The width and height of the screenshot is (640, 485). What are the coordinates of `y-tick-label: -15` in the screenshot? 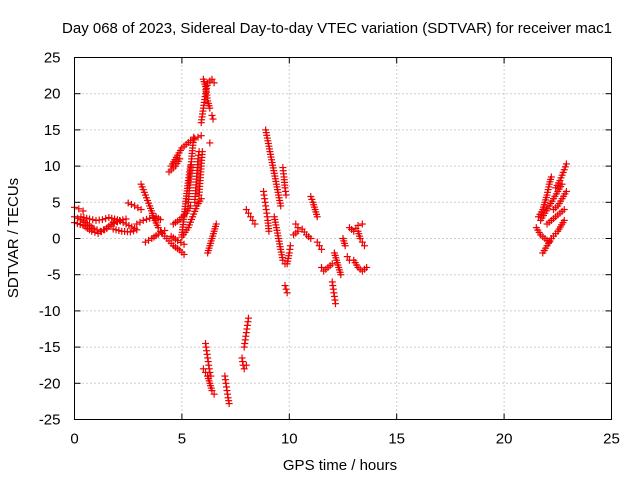 It's located at (50, 347).